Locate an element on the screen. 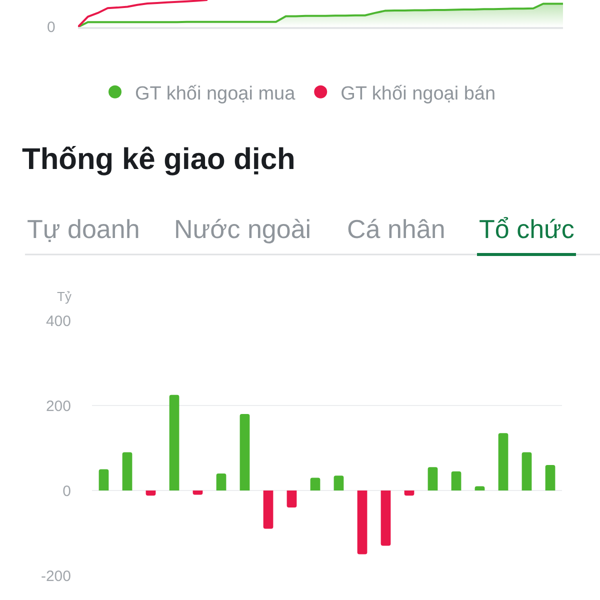  y-tick-label: 200 is located at coordinates (58, 406).